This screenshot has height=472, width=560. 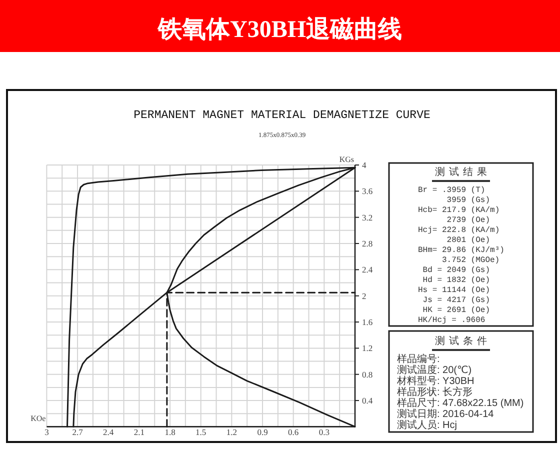 I want to click on text: HK/Hcj = .9606, so click(x=452, y=320).